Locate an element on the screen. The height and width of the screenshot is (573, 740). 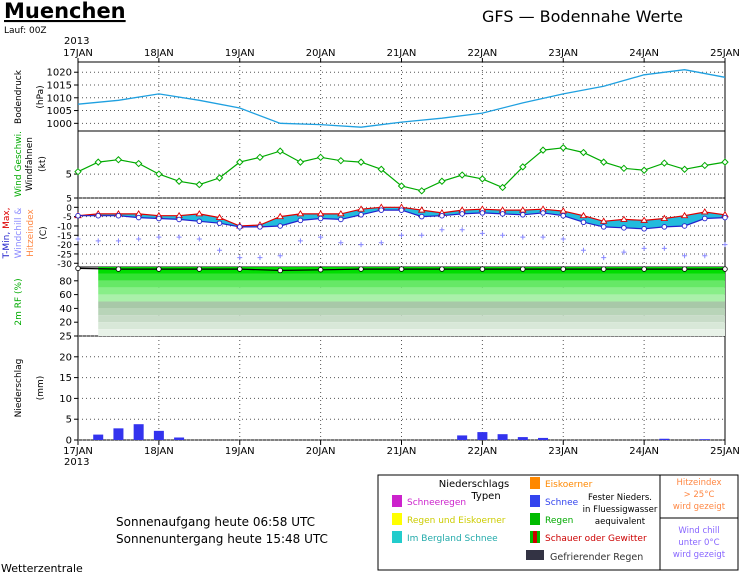
top-date-label: 18JAN is located at coordinates (159, 53).